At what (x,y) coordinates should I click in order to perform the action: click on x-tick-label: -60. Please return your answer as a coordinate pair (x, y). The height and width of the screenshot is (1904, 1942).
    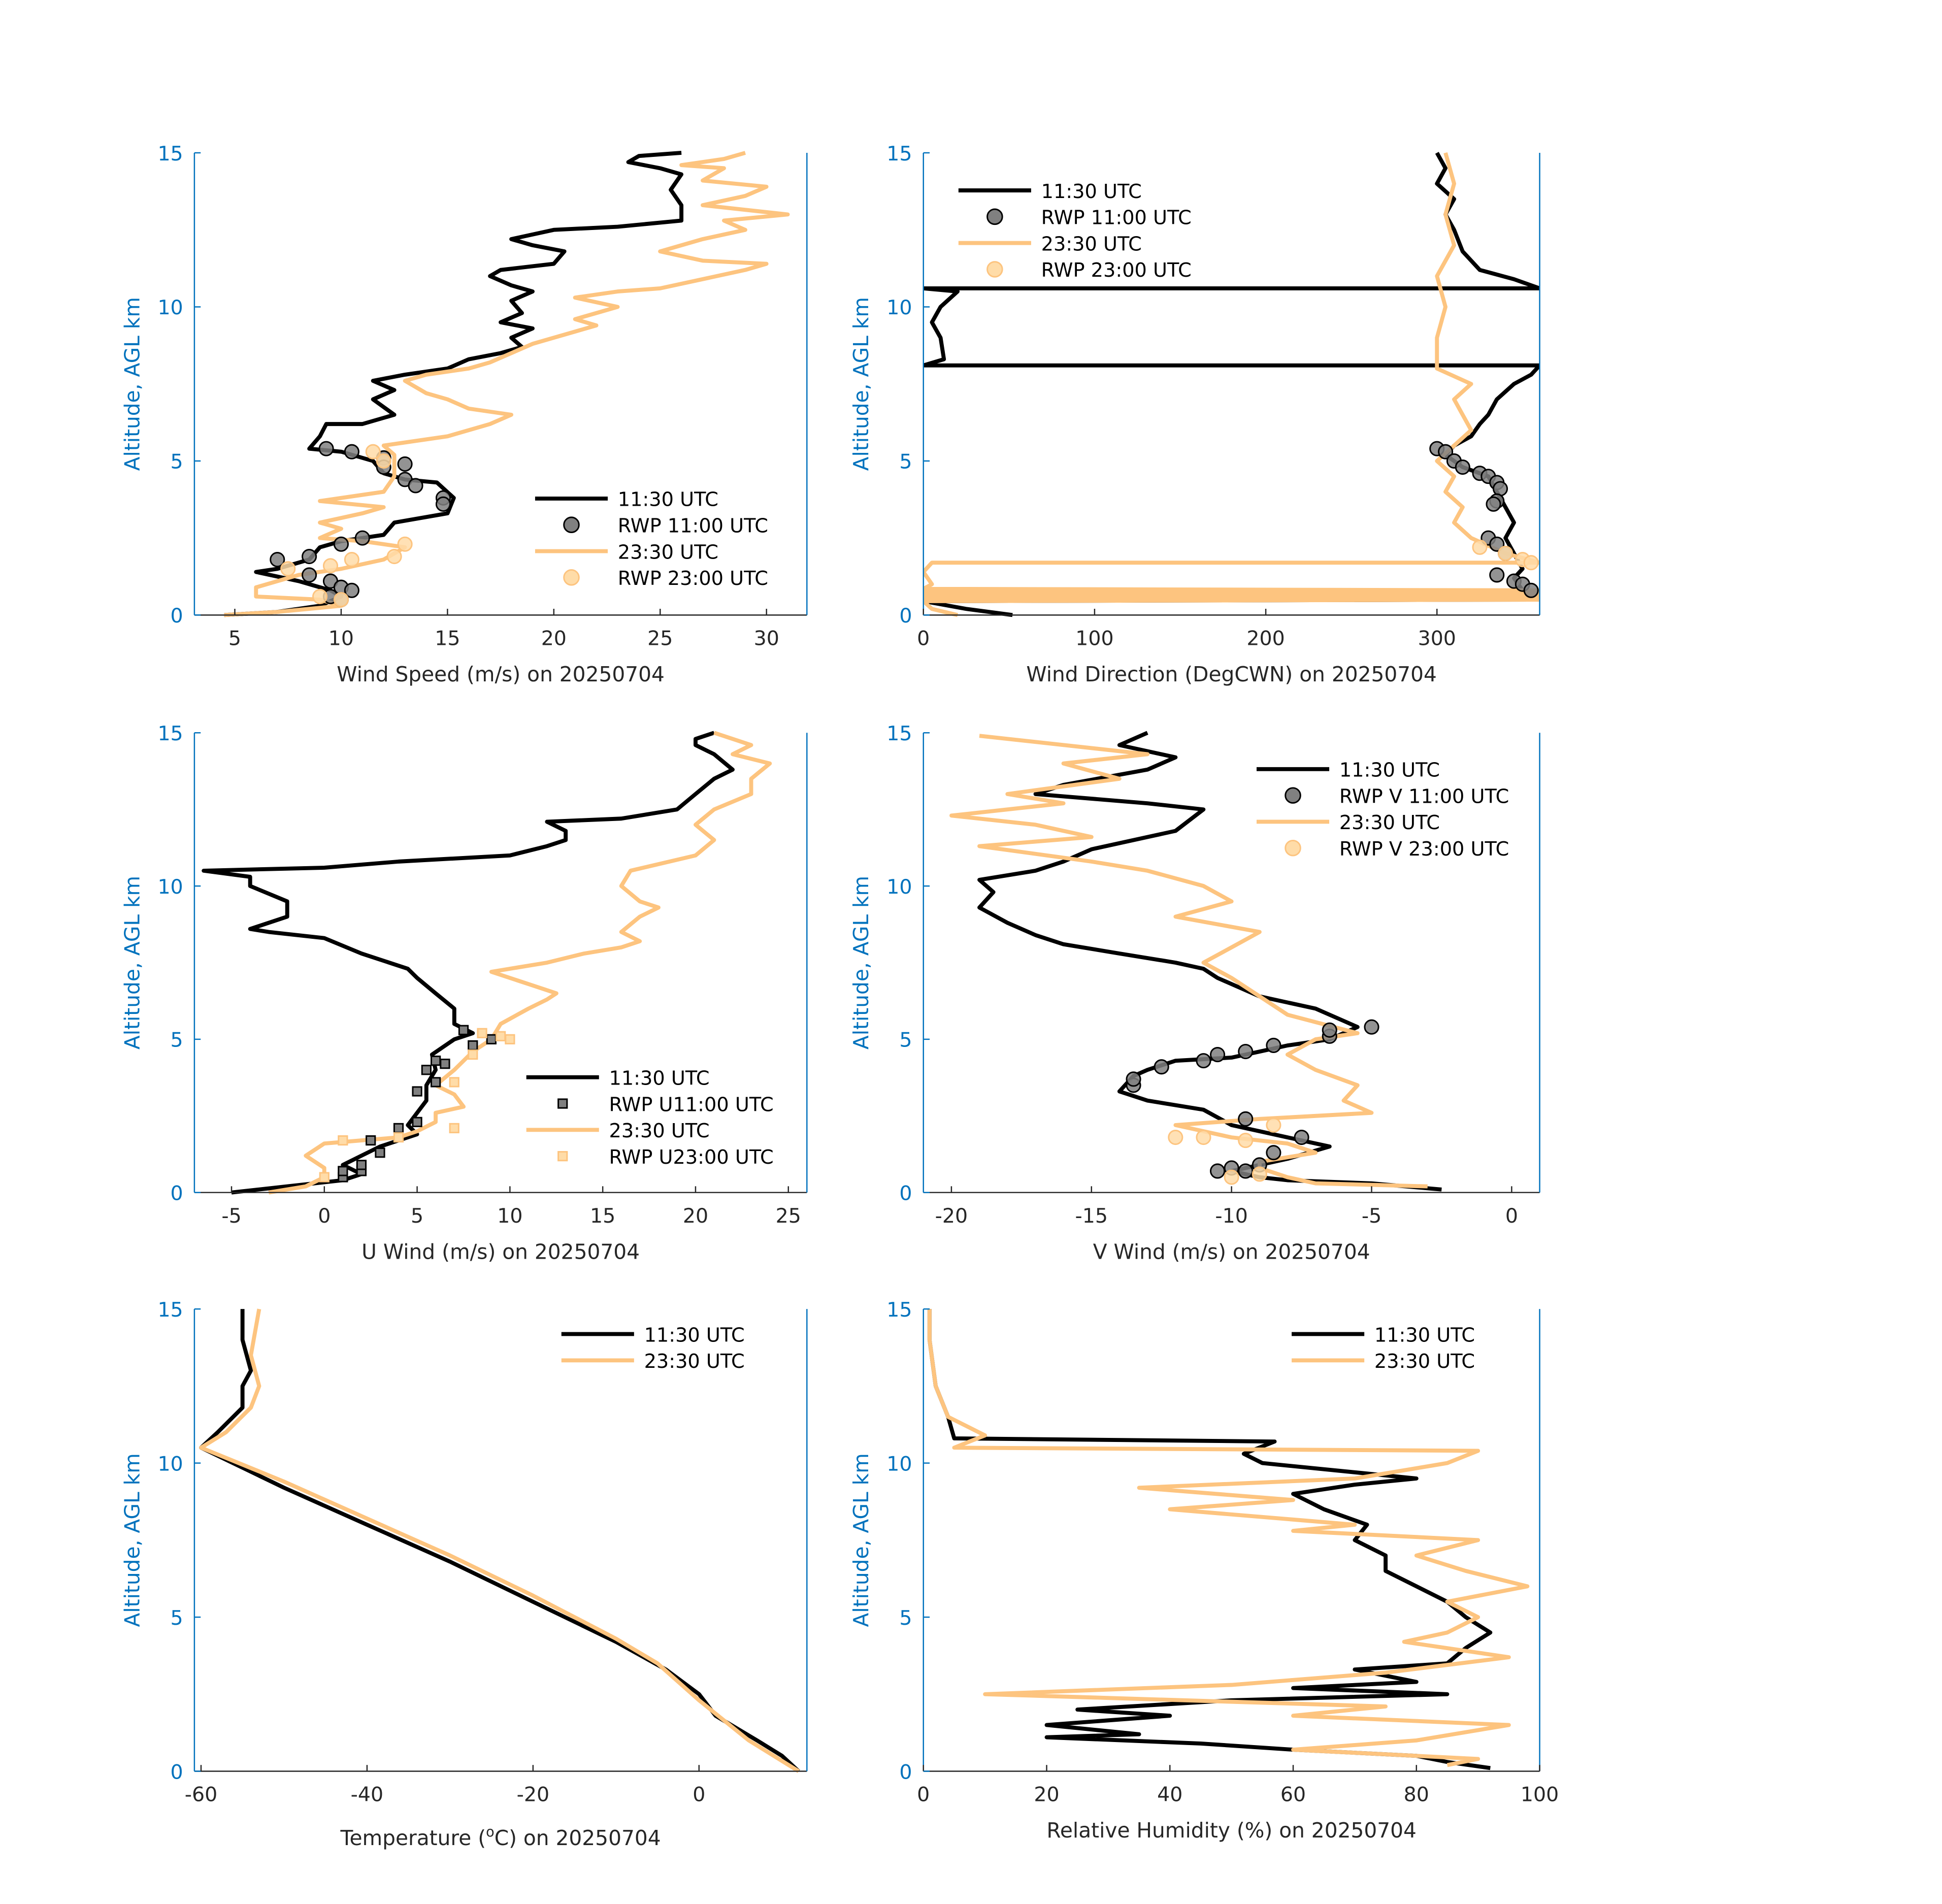
    Looking at the image, I should click on (201, 1795).